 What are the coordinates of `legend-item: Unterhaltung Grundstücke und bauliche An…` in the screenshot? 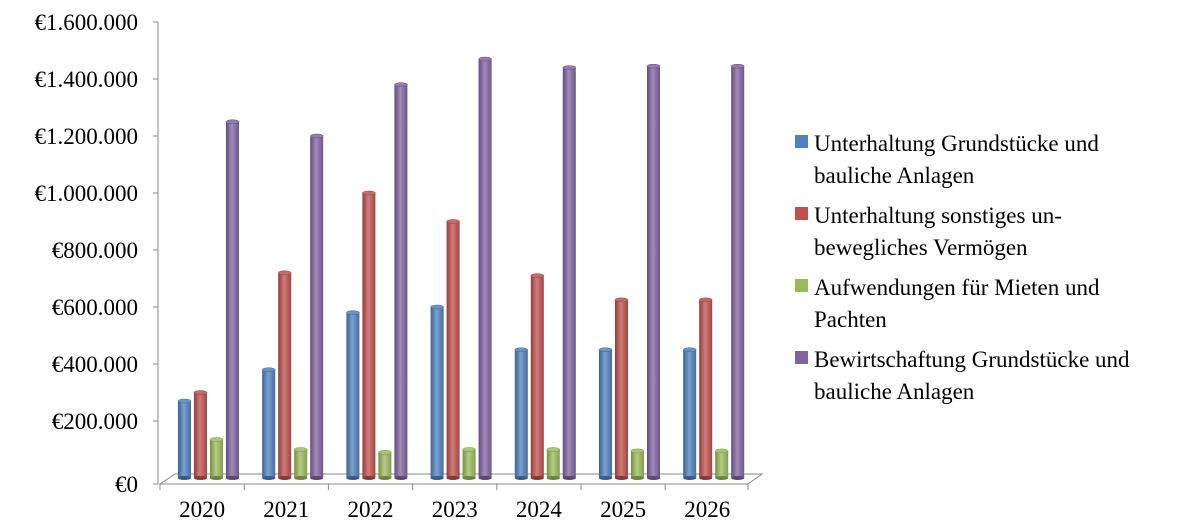 It's located at (985, 160).